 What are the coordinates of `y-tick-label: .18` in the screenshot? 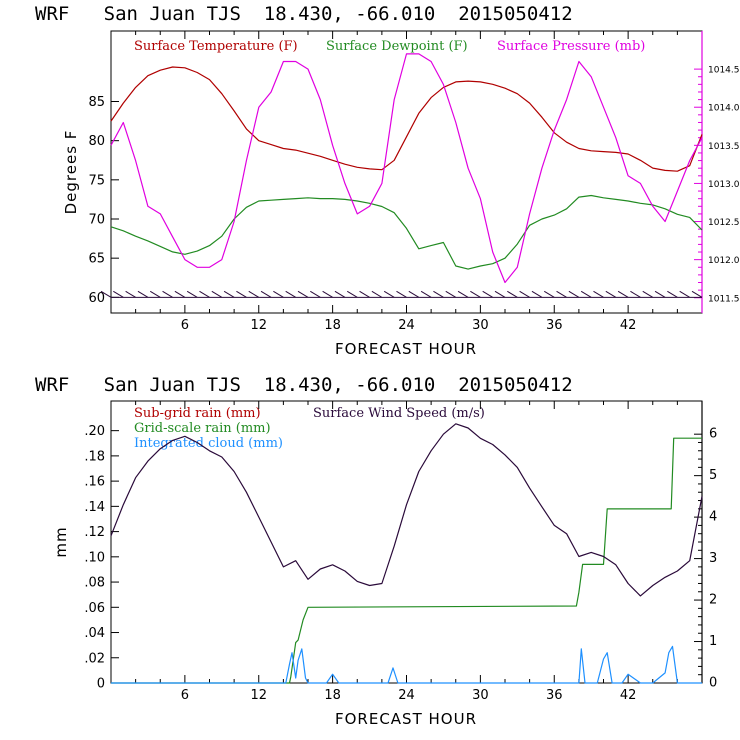 It's located at (94, 456).